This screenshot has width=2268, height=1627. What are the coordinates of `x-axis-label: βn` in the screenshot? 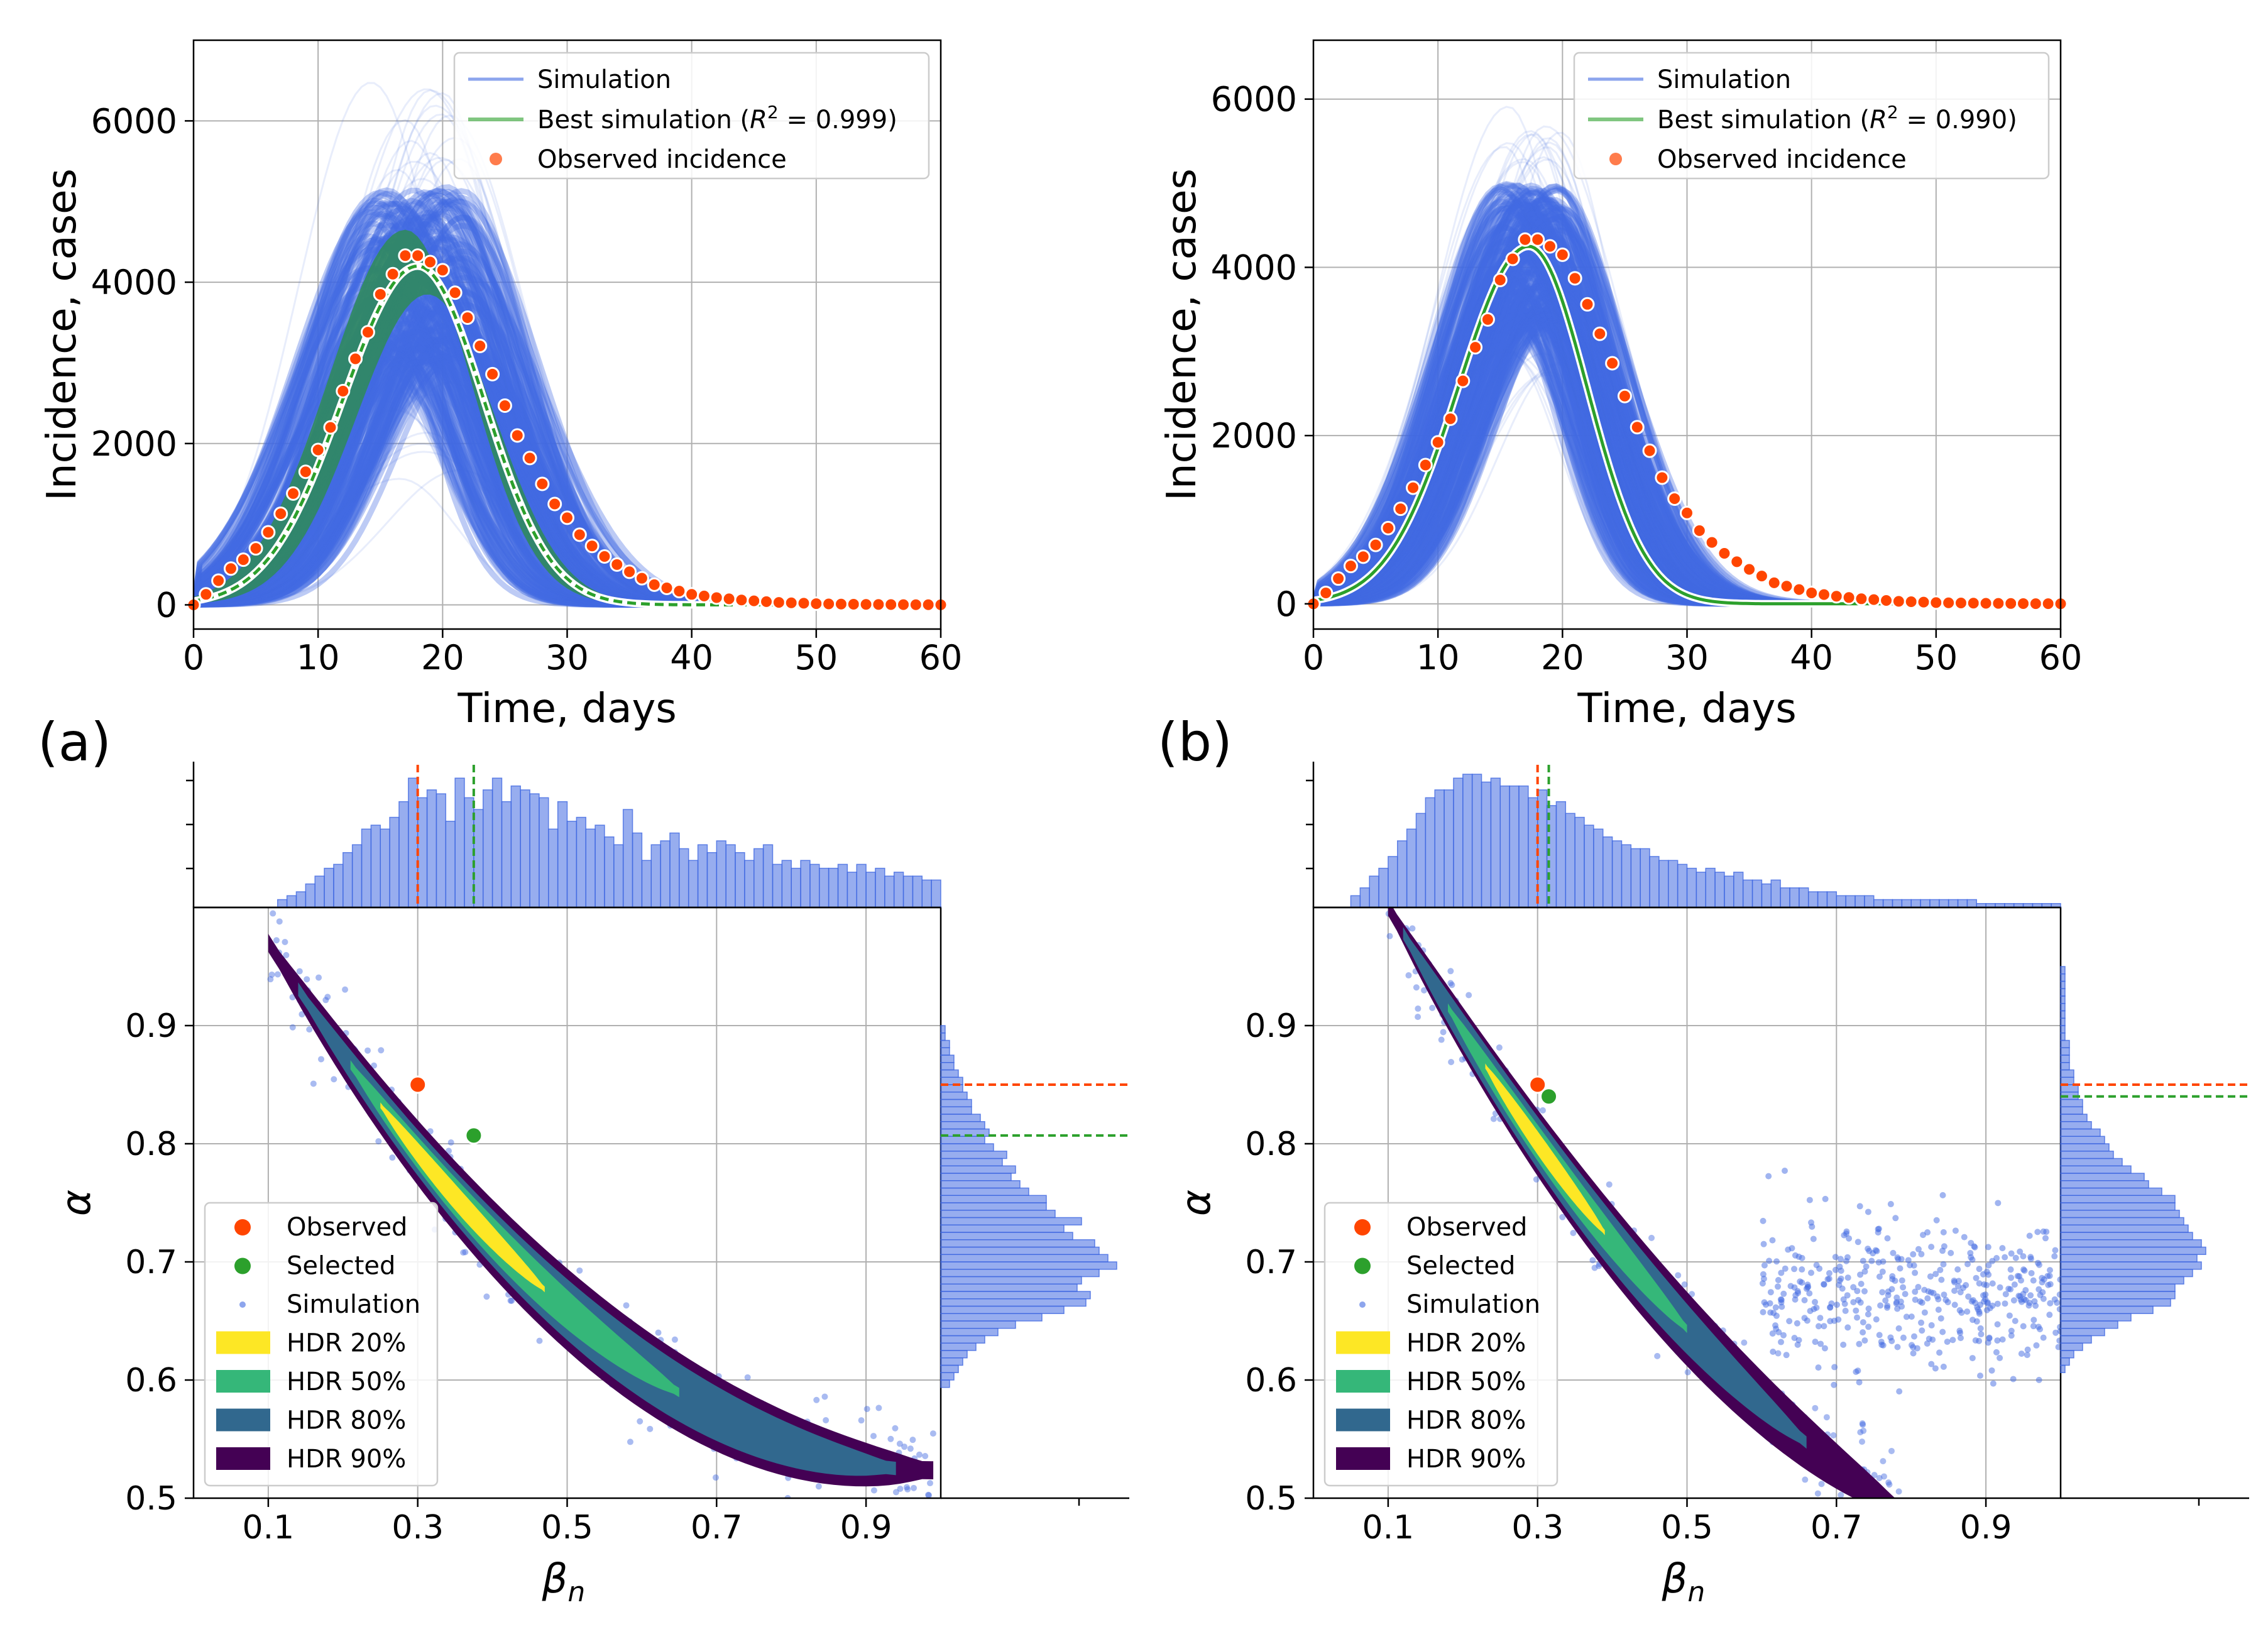 It's located at (1684, 1582).